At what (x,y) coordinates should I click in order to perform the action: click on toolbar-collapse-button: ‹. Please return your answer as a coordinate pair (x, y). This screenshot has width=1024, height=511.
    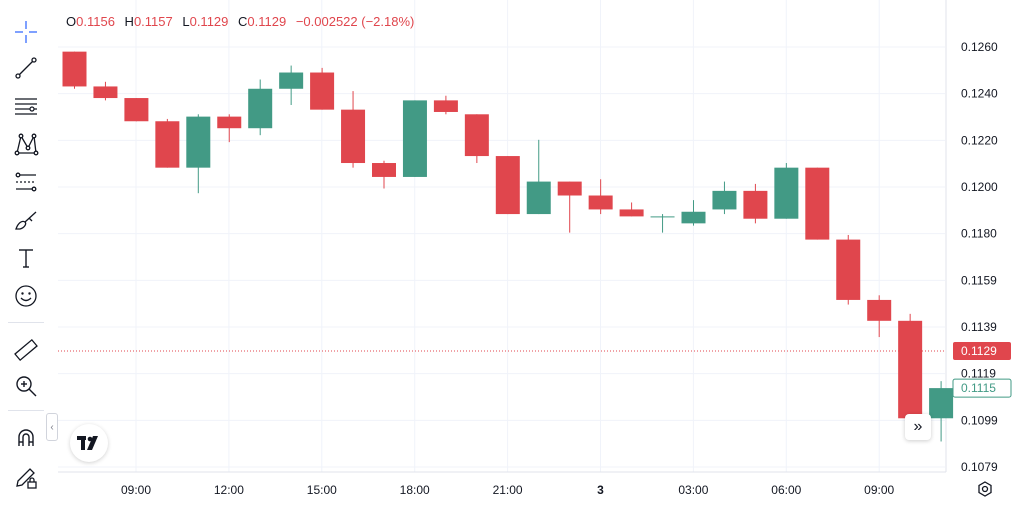
    Looking at the image, I should click on (52, 427).